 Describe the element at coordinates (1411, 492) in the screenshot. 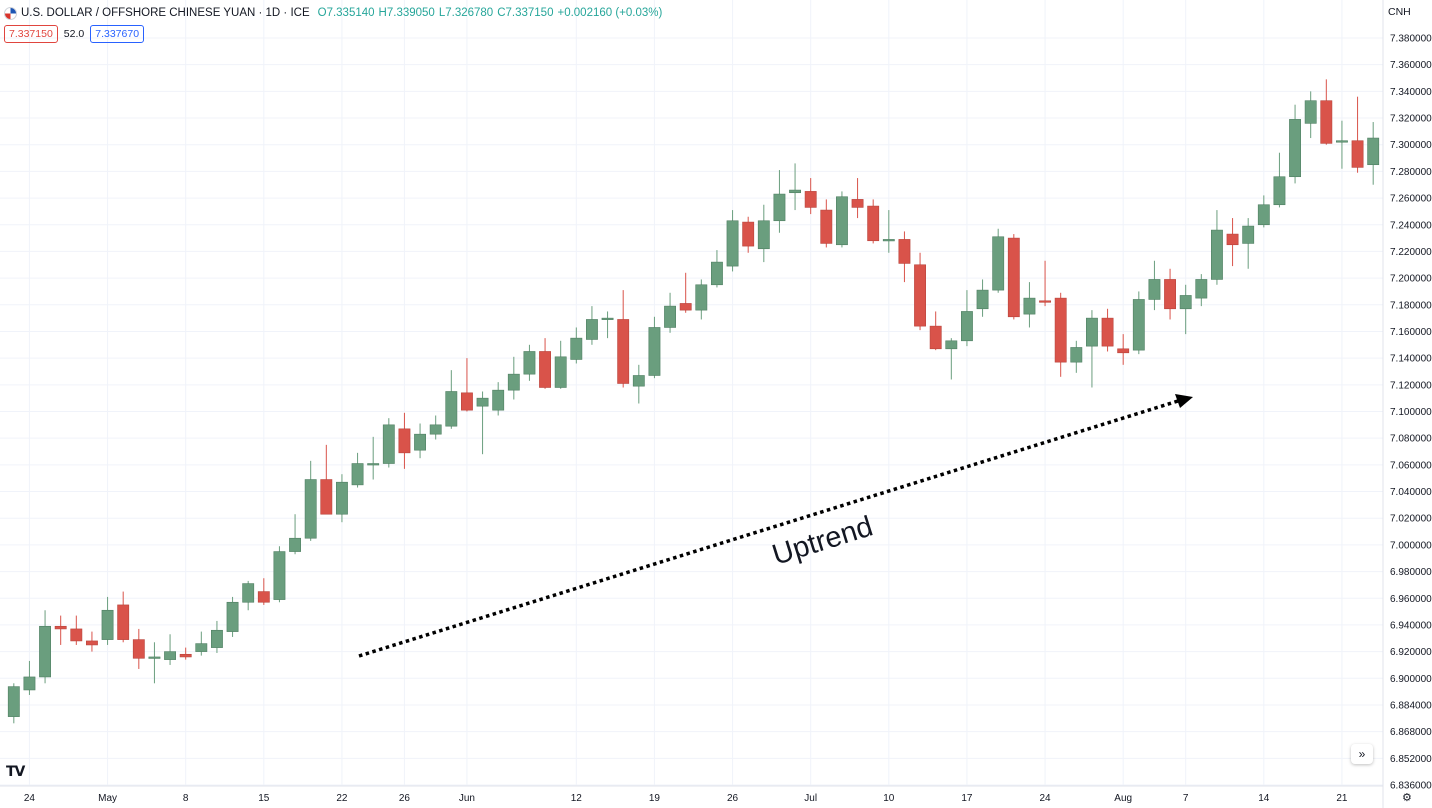

I see `price-tick-label: 7.040000` at that location.